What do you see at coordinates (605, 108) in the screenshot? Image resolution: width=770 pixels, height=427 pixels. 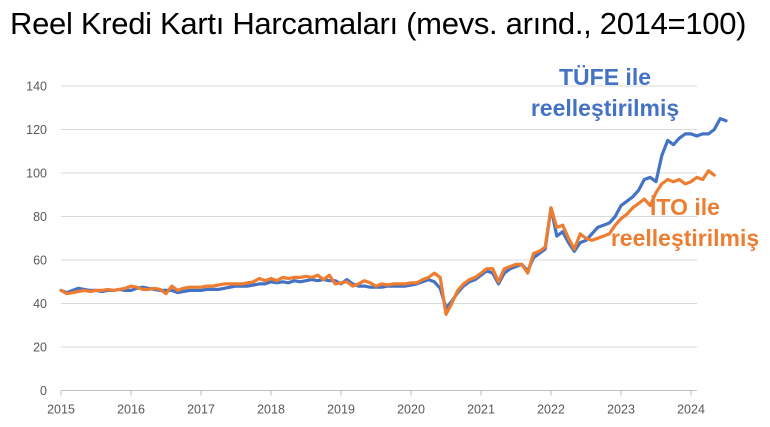 I see `annotation-tufe-line2: reelleştirilmiş` at bounding box center [605, 108].